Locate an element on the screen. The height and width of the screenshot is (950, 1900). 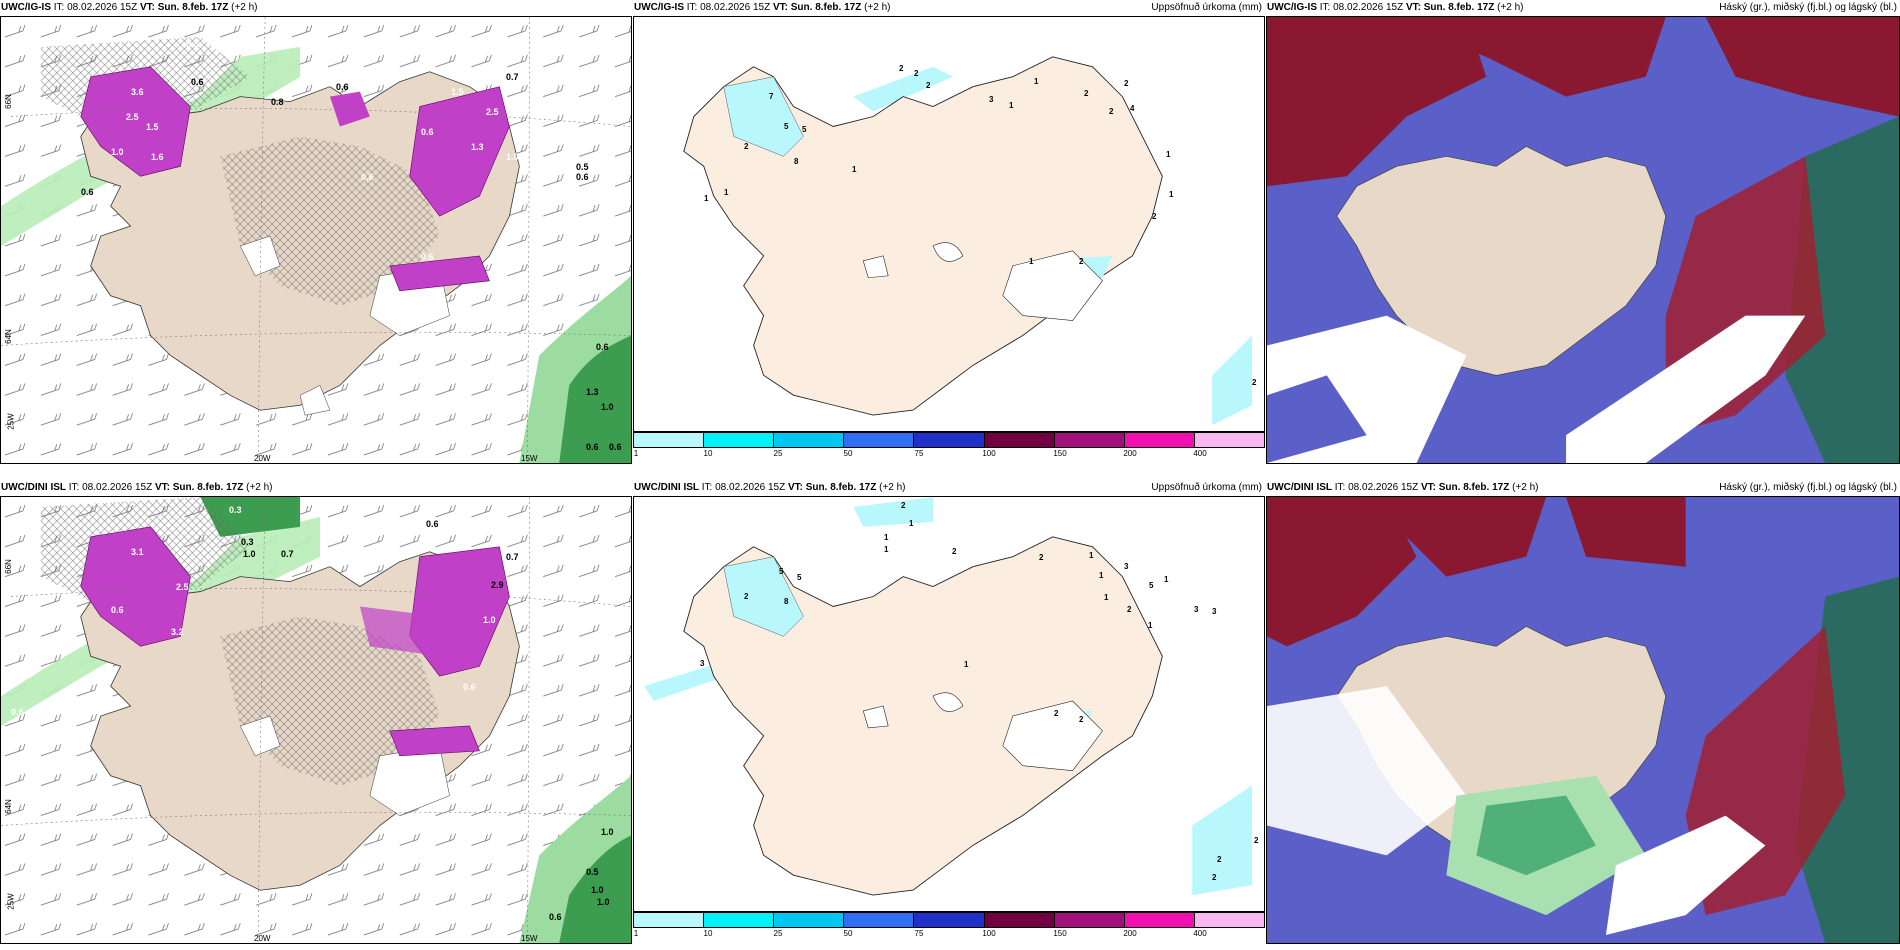
precip-green-band is located at coordinates (595, 399).